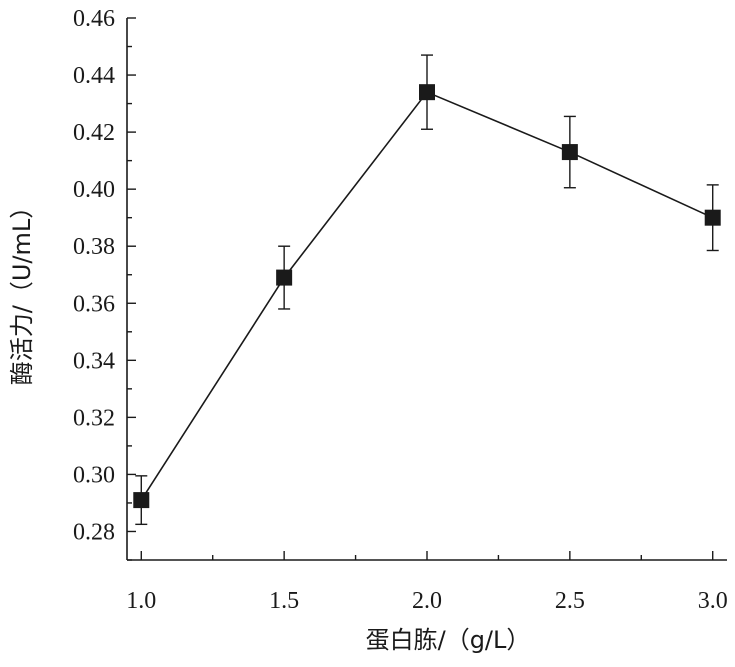 Image resolution: width=735 pixels, height=667 pixels. What do you see at coordinates (94, 418) in the screenshot?
I see `y-tick-label: 0.32` at bounding box center [94, 418].